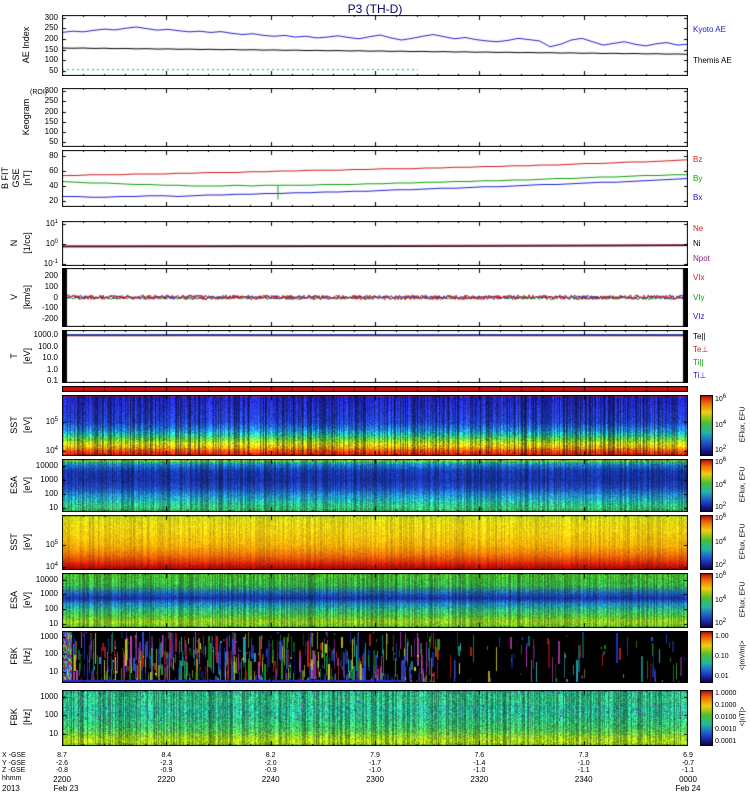 The height and width of the screenshot is (800, 750). What do you see at coordinates (49, 594) in the screenshot?
I see `ytick-p10-1: 1000` at bounding box center [49, 594].